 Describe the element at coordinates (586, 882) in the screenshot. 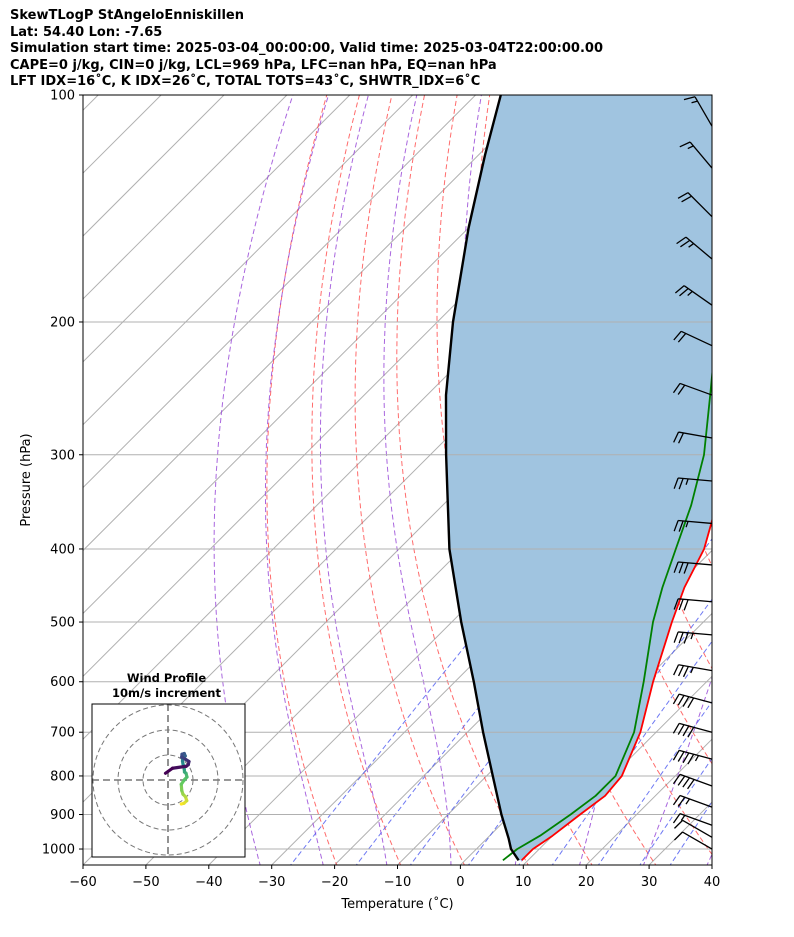

I see `x-tick-label: 20` at that location.